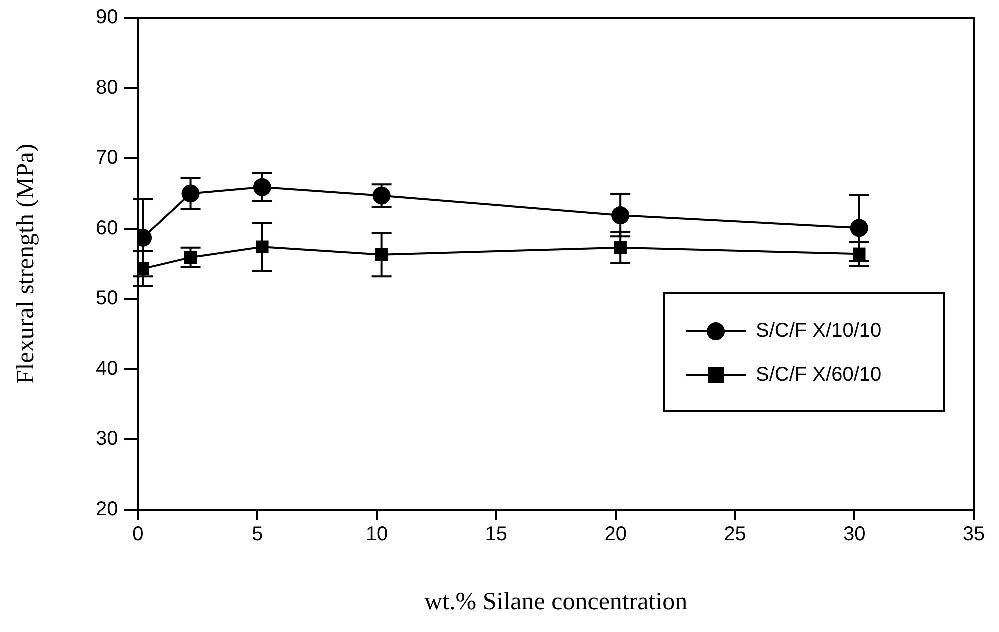  I want to click on x-axis-title: wt.% Silane concentration, so click(556, 602).